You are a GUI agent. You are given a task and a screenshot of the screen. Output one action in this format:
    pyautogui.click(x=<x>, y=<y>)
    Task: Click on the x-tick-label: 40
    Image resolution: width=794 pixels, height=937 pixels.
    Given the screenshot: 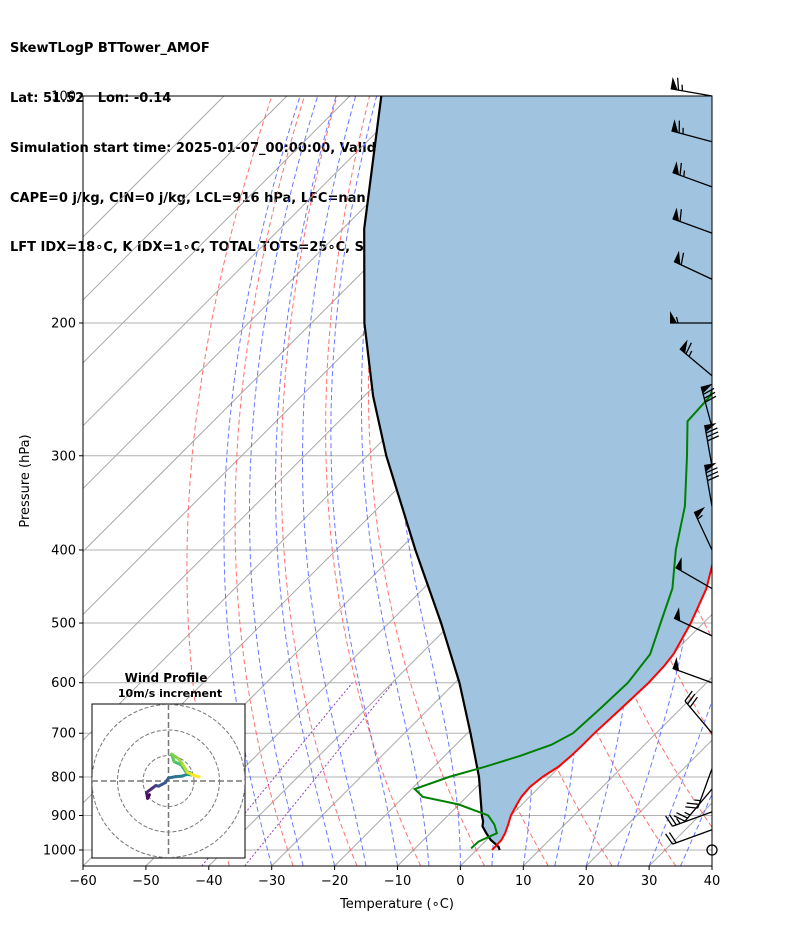 What is the action you would take?
    pyautogui.click(x=712, y=881)
    